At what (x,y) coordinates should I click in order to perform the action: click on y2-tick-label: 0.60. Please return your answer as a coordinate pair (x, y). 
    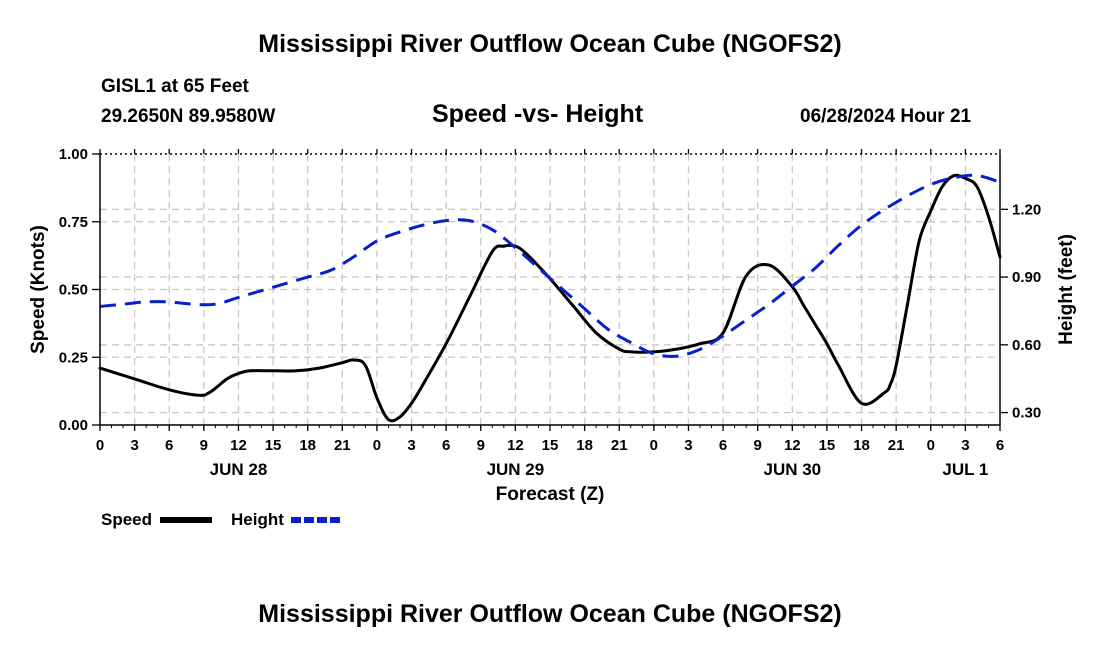
    Looking at the image, I should click on (1026, 345).